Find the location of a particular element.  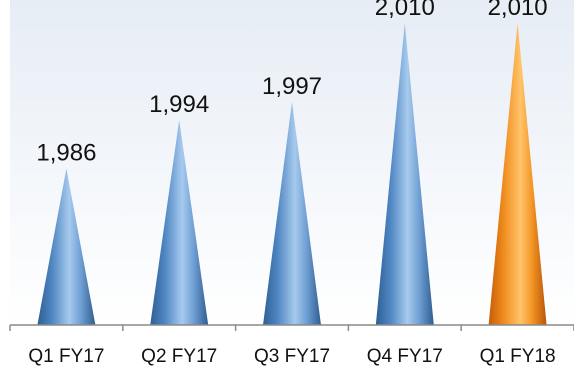

cone-bar-q1-fy18 is located at coordinates (517, 174).